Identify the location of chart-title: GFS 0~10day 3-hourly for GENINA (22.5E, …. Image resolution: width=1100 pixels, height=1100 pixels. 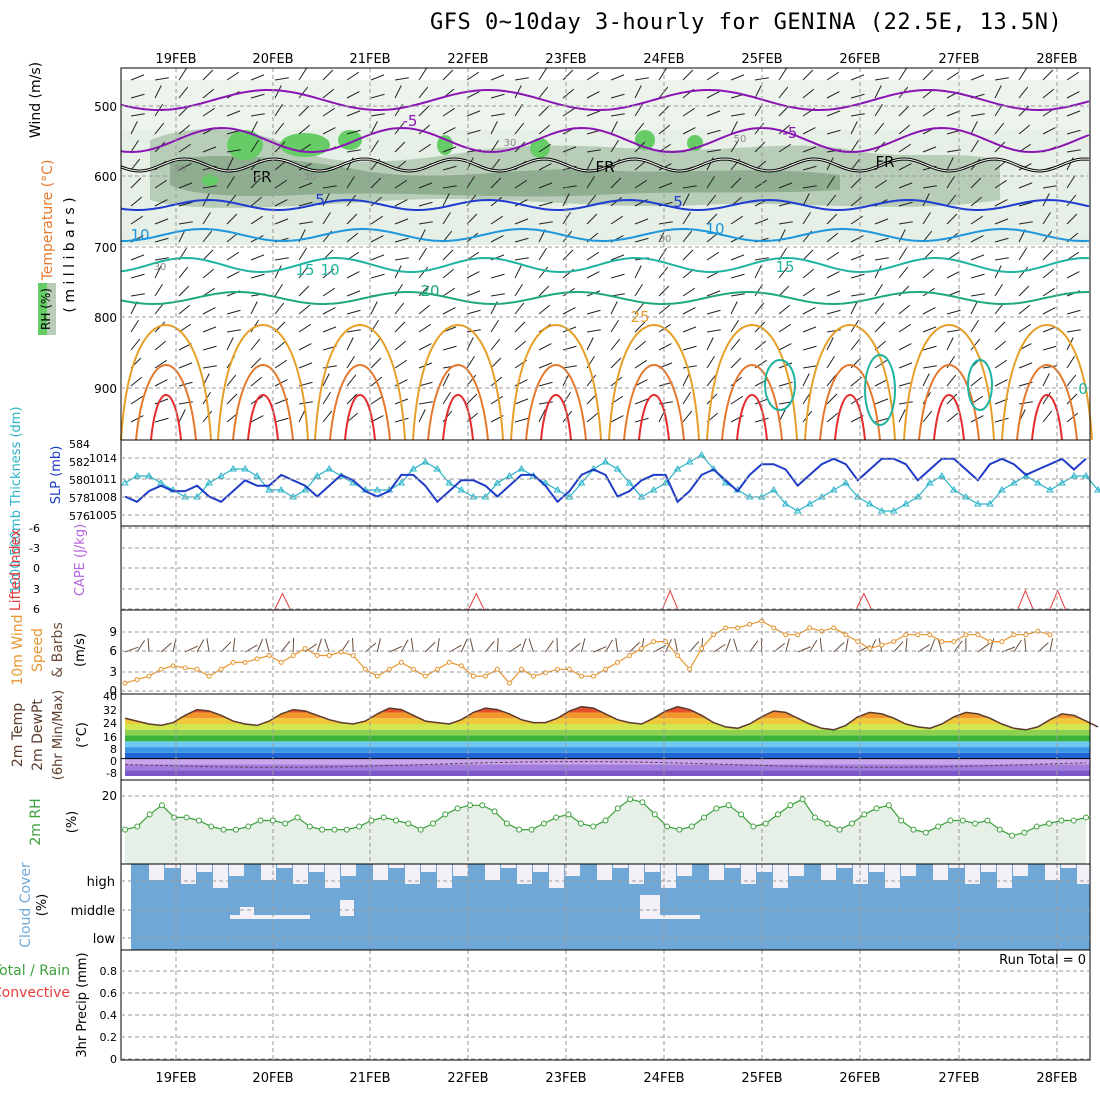
(746, 22).